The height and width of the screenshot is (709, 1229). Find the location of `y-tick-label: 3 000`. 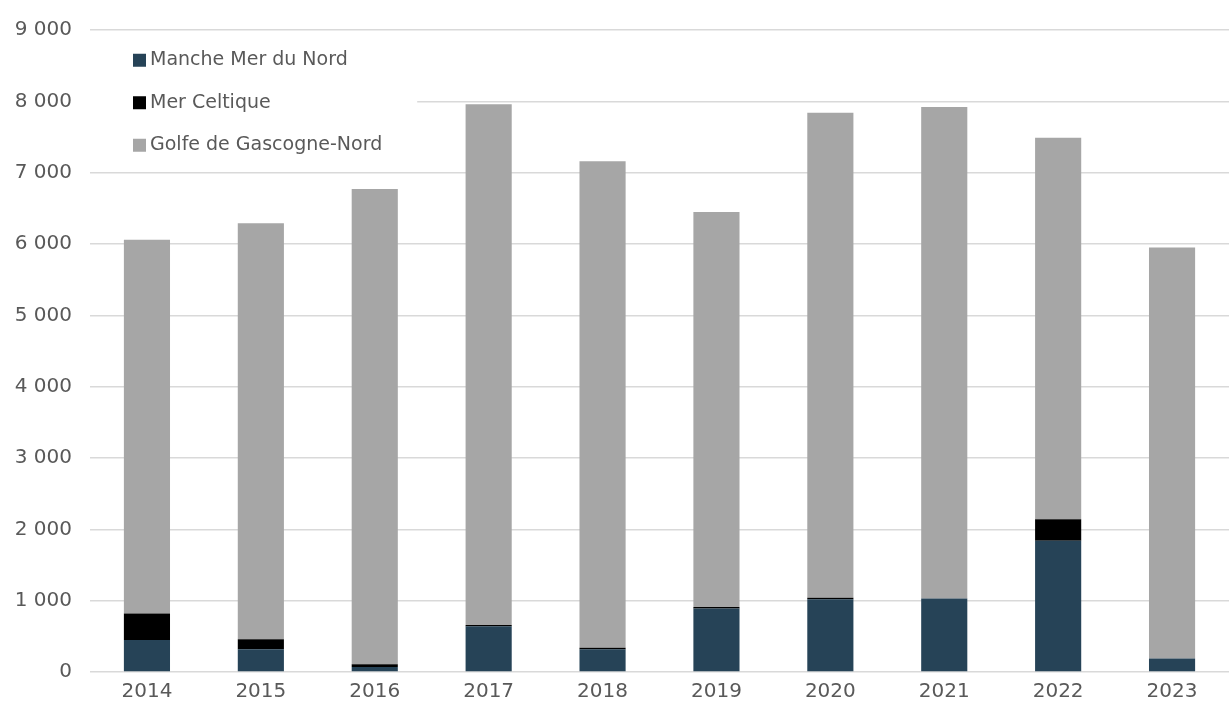

y-tick-label: 3 000 is located at coordinates (43, 456).